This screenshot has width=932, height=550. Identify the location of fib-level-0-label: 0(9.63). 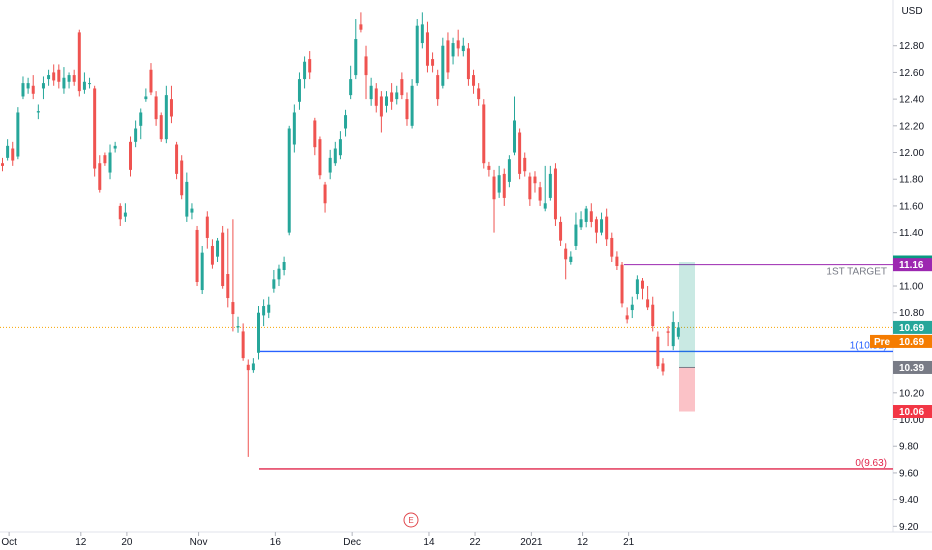
(871, 463).